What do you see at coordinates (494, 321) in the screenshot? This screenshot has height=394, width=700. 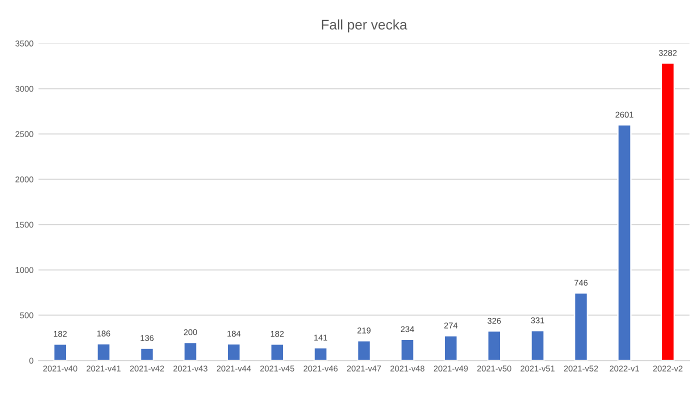 I see `data-label: 326` at bounding box center [494, 321].